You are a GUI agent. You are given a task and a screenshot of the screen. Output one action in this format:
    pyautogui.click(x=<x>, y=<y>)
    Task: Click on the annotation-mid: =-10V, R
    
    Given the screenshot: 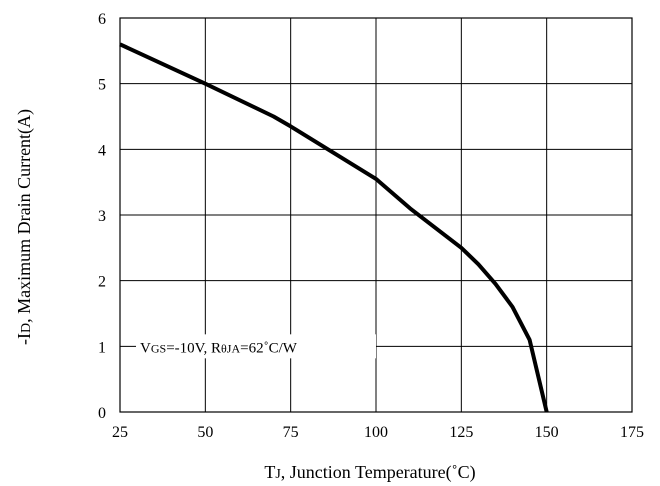 What is the action you would take?
    pyautogui.click(x=193, y=348)
    